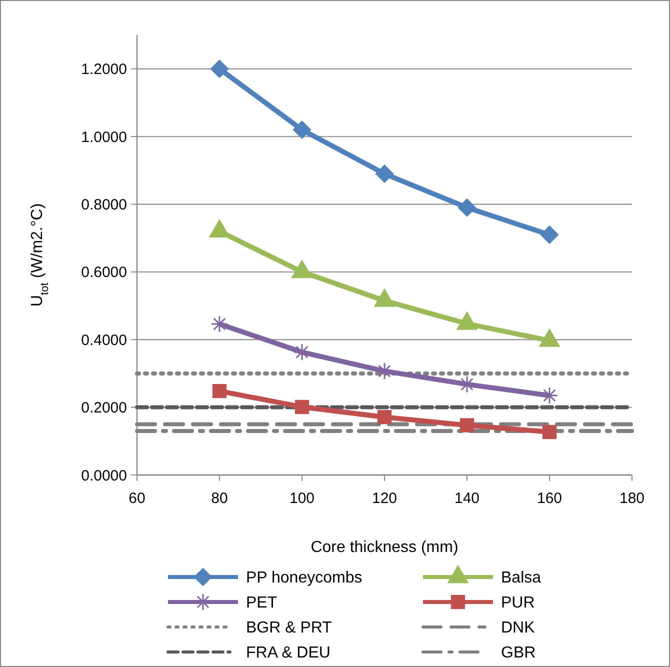  What do you see at coordinates (219, 498) in the screenshot?
I see `x-tick-label: 80` at bounding box center [219, 498].